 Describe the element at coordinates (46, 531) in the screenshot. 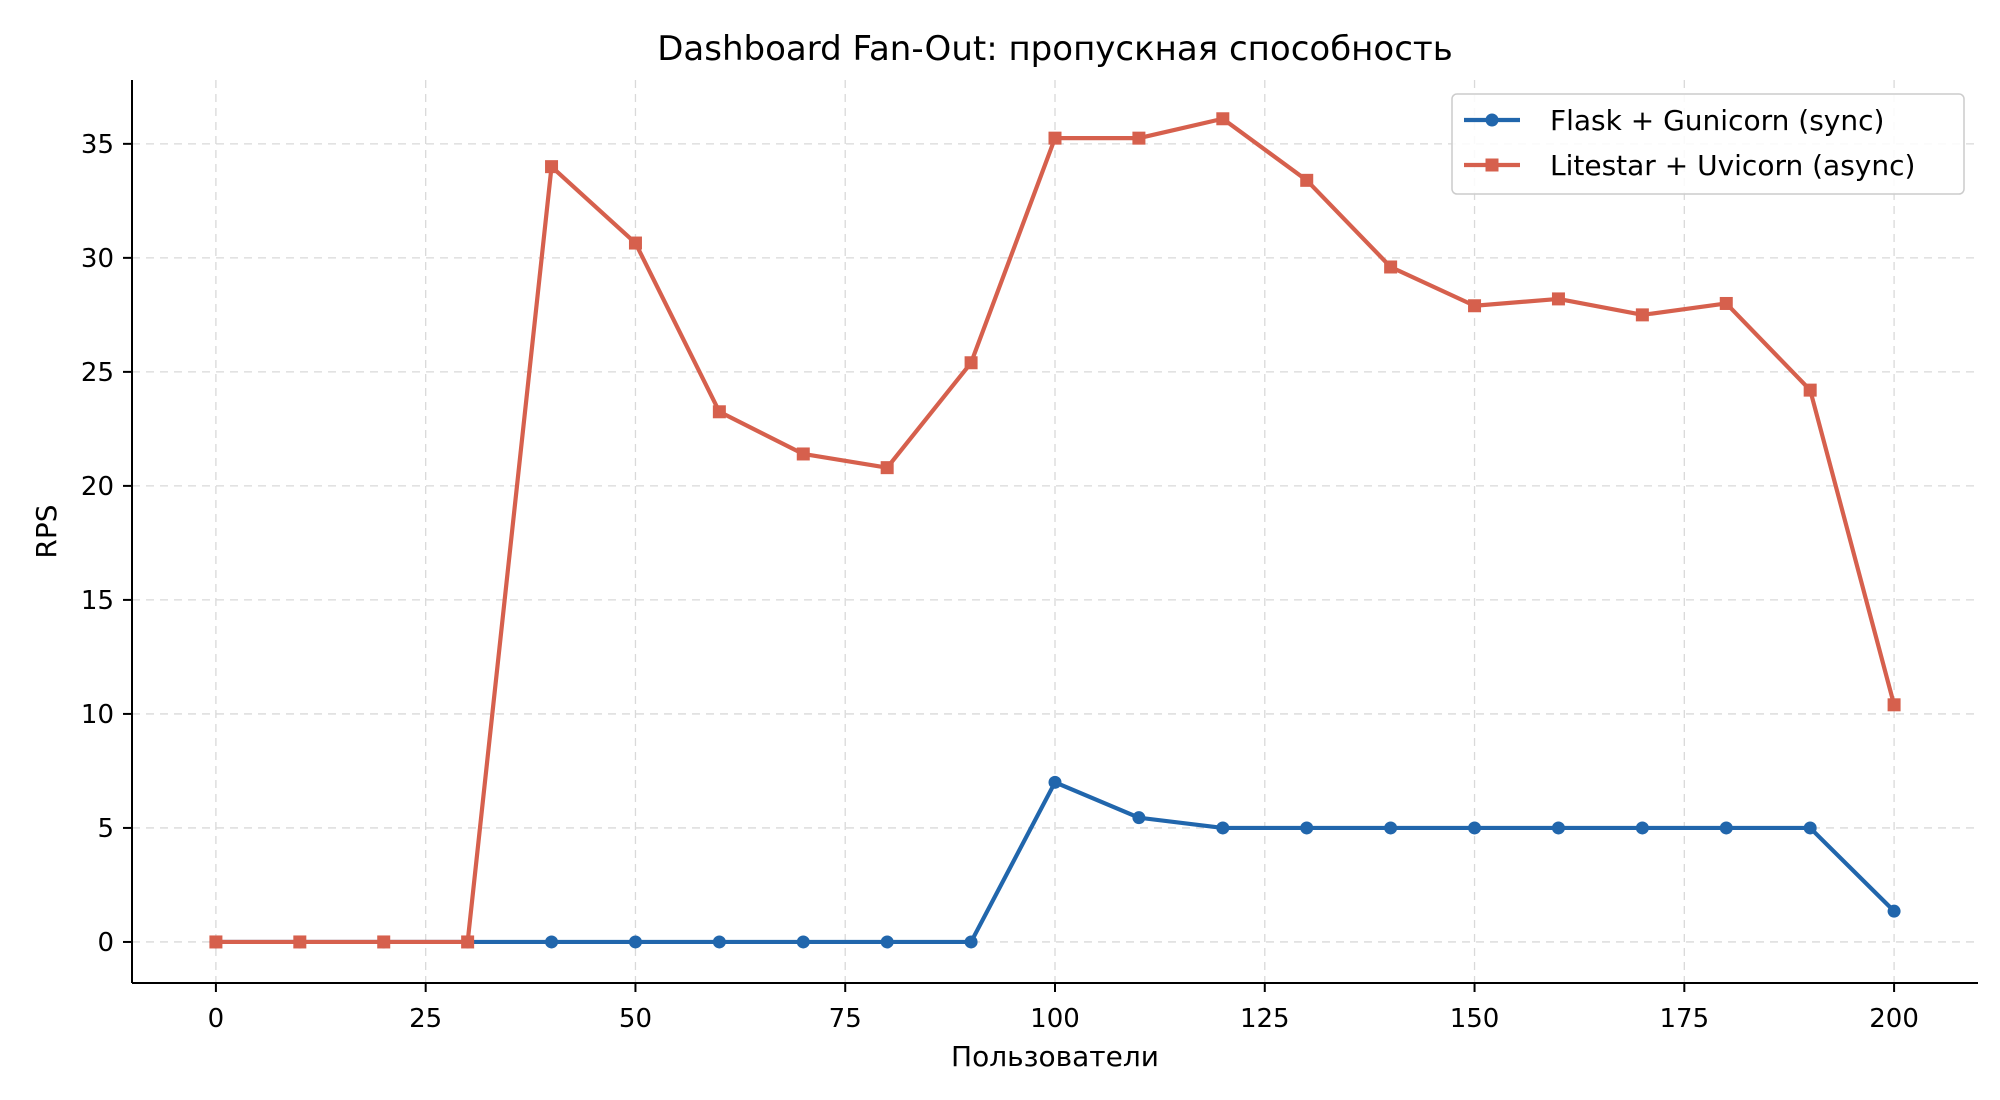

I see `y-axis-label: RPS` at that location.